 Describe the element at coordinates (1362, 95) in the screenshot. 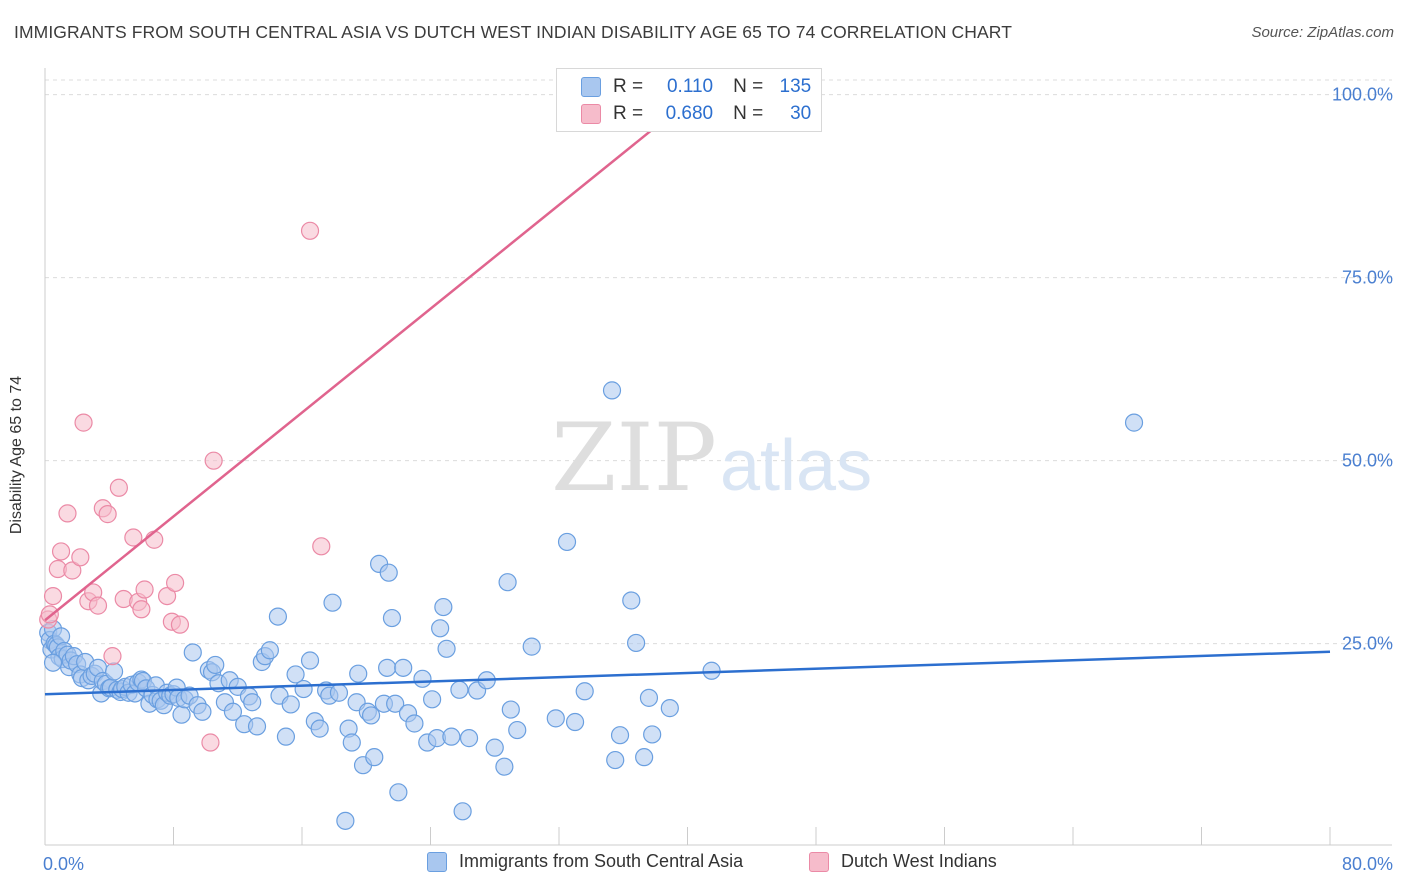

I see `y-tick-label: 100.0%` at that location.